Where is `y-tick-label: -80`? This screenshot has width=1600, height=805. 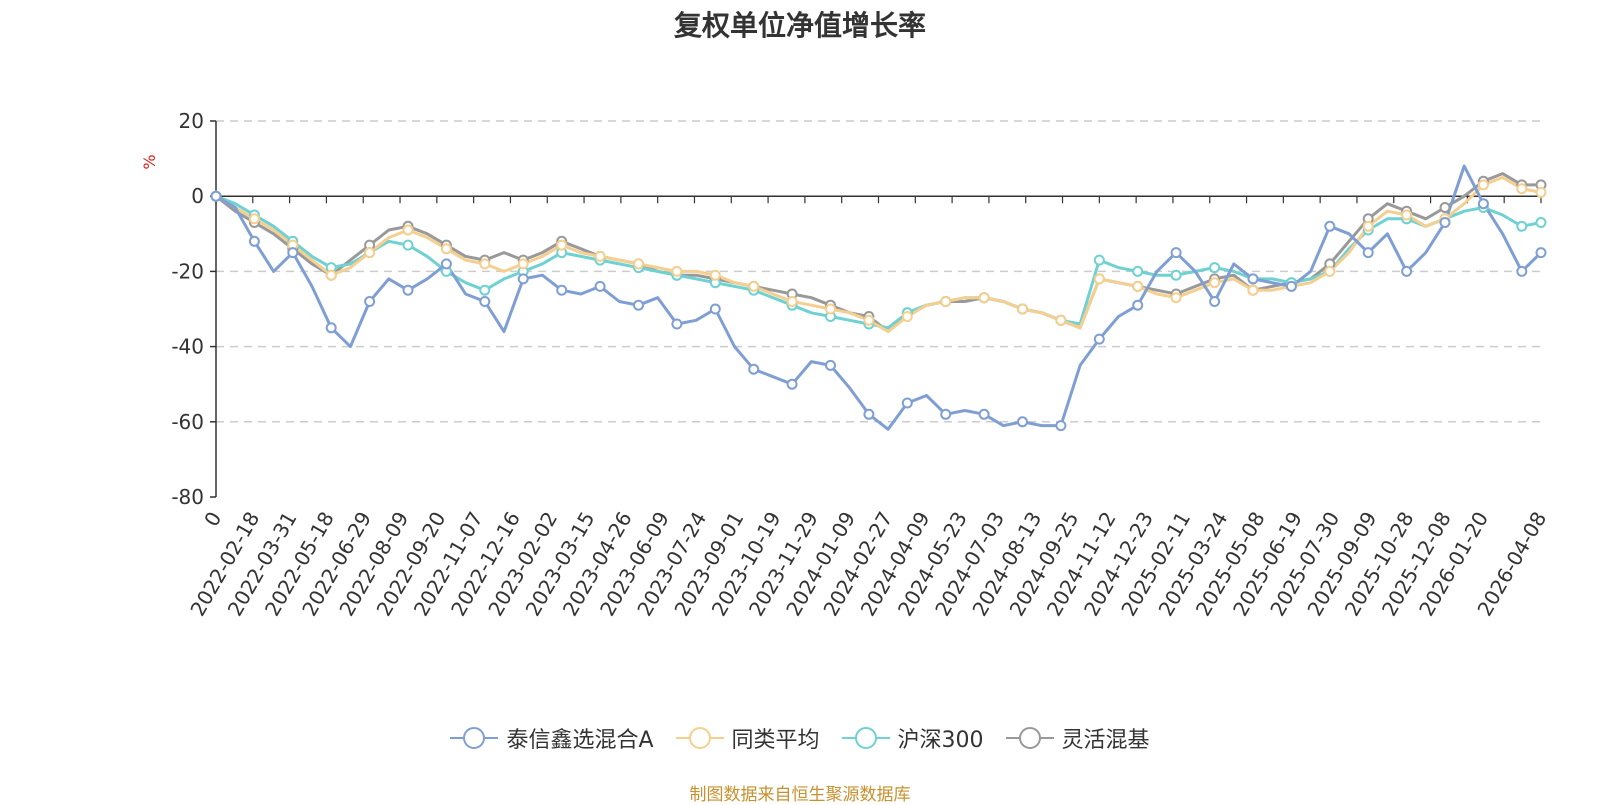
y-tick-label: -80 is located at coordinates (187, 497).